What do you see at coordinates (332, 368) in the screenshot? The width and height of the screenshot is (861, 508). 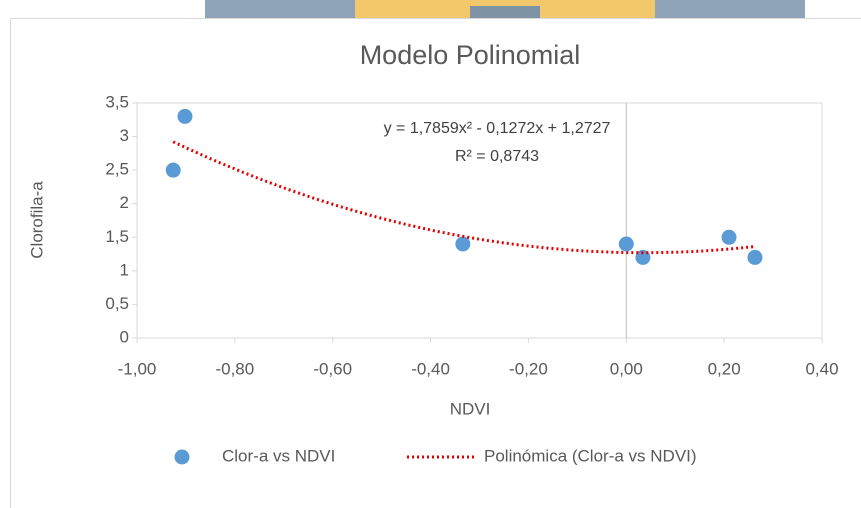 I see `x-tick-label: -0,60` at bounding box center [332, 368].